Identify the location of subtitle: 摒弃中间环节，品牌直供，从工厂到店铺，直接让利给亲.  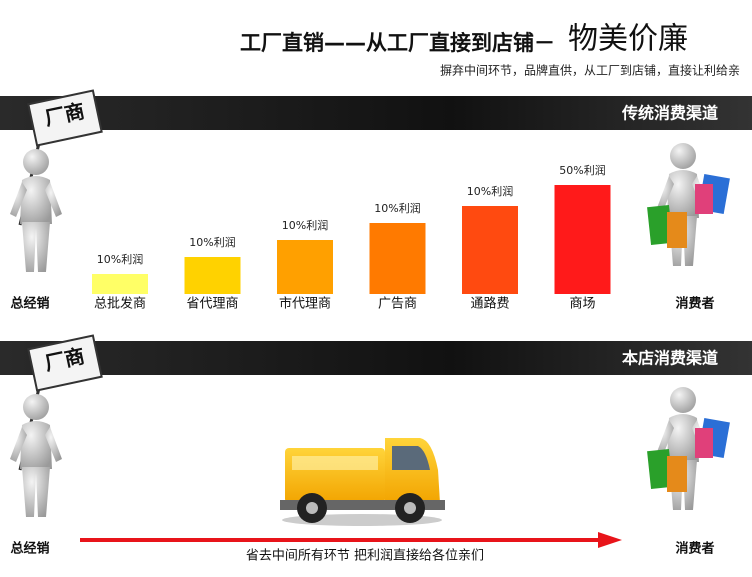
(590, 70).